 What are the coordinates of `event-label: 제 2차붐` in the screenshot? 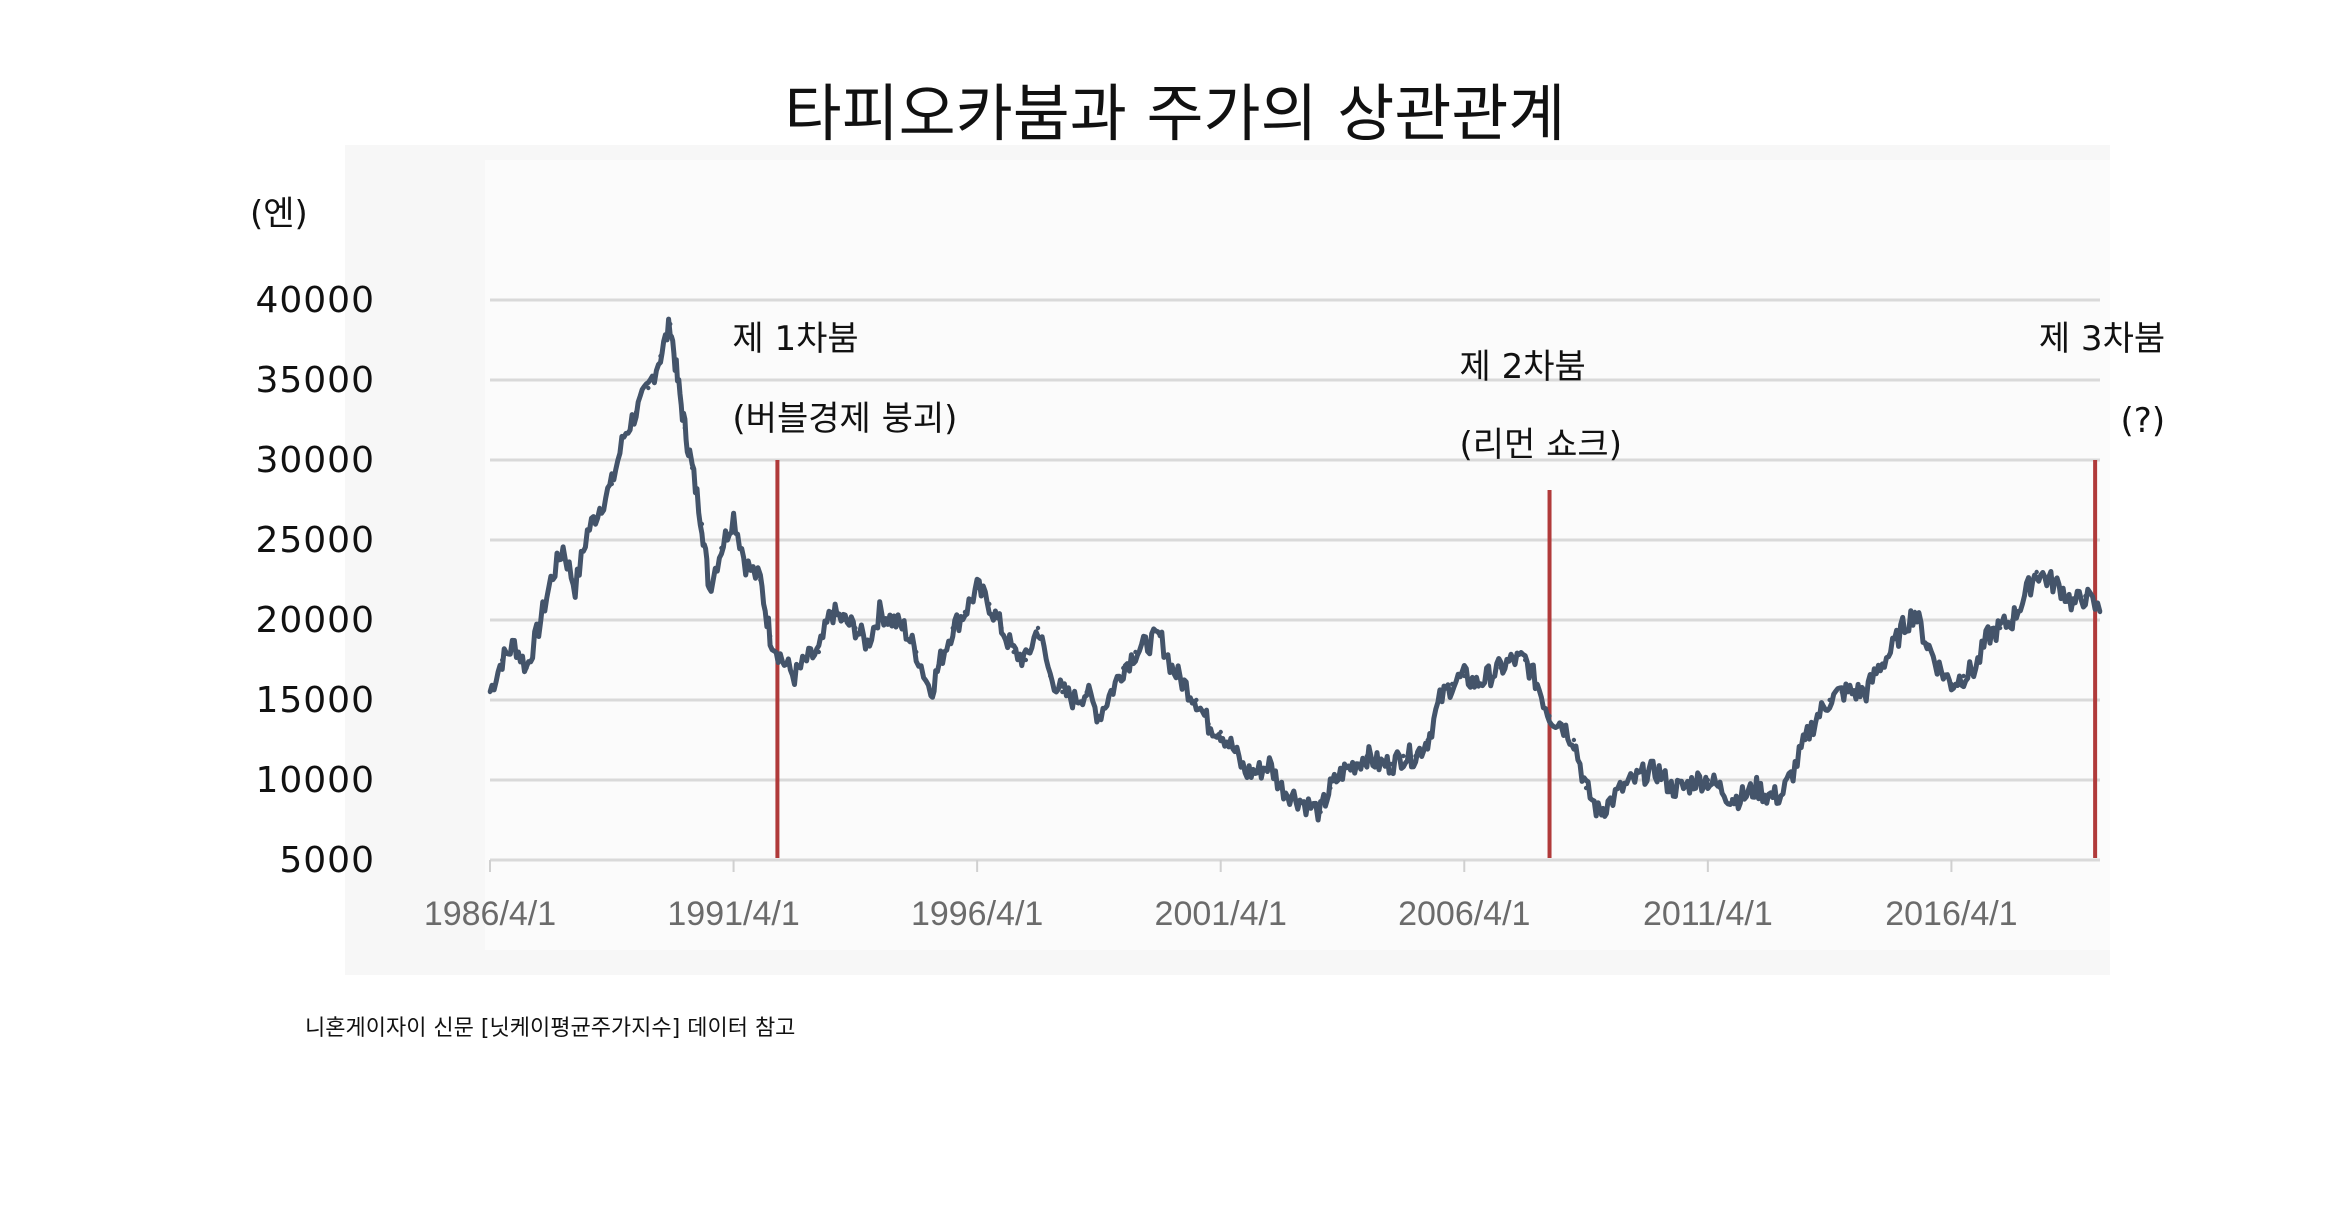 It's located at (1523, 367).